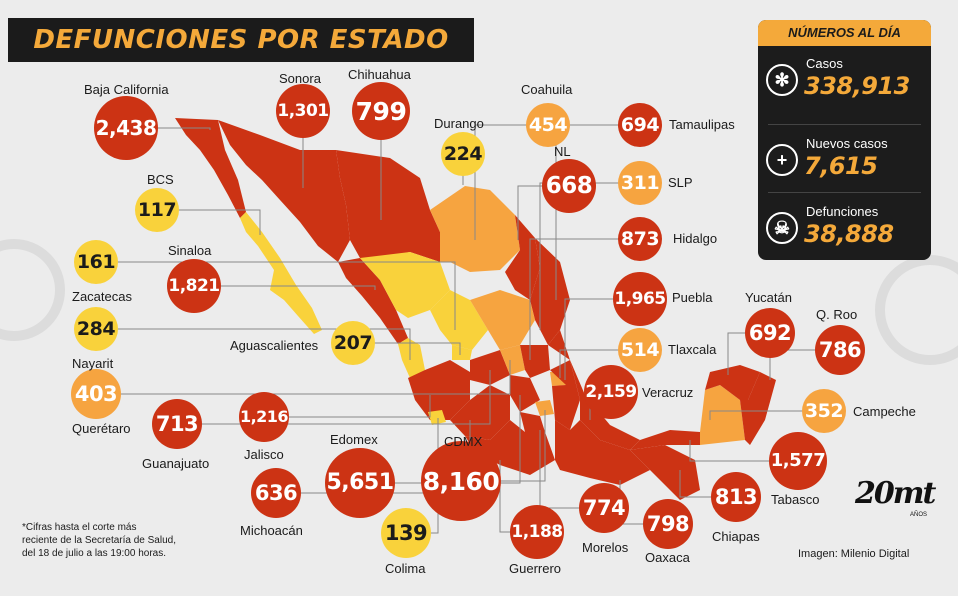 This screenshot has height=596, width=958. Describe the element at coordinates (264, 417) in the screenshot. I see `state-bubble-jalisco: 1,216` at that location.